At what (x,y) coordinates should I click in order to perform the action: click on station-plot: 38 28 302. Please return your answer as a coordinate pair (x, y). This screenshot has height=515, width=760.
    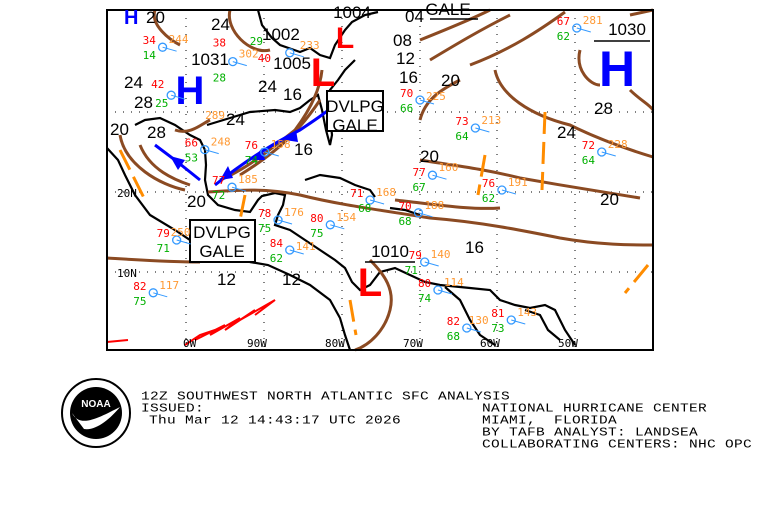
    Looking at the image, I should click on (236, 61).